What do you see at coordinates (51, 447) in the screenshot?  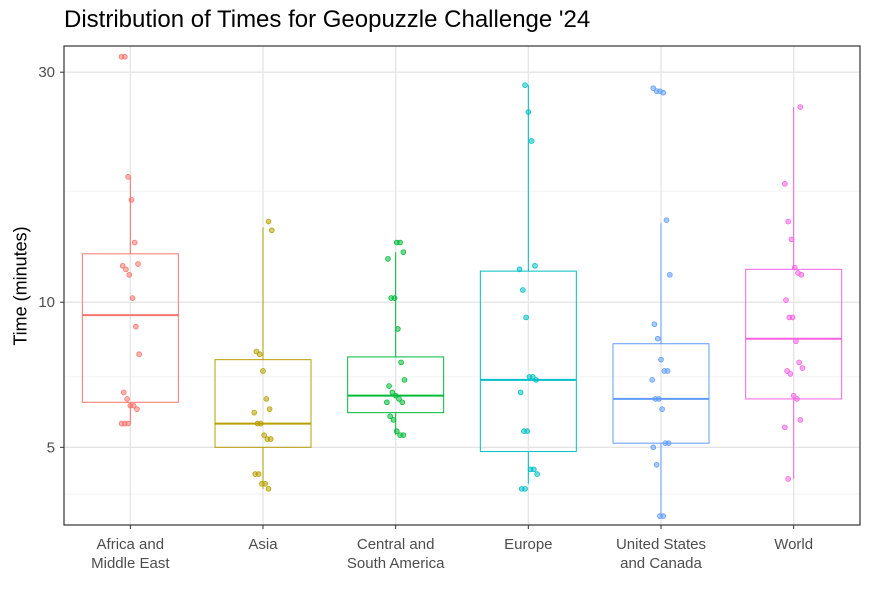 I see `y-tick-label: 5` at bounding box center [51, 447].